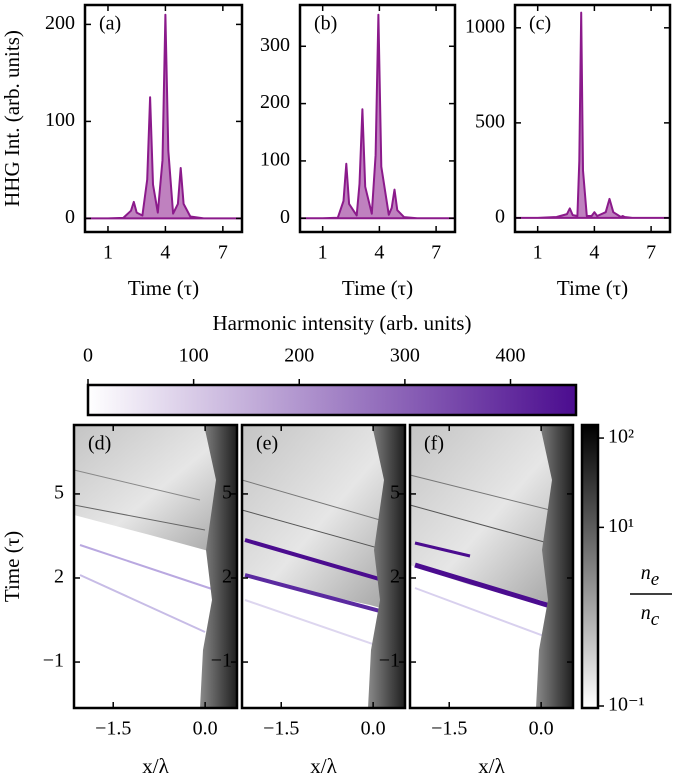 The image size is (685, 784). I want to click on colorbar-tick-label: 0, so click(88, 356).